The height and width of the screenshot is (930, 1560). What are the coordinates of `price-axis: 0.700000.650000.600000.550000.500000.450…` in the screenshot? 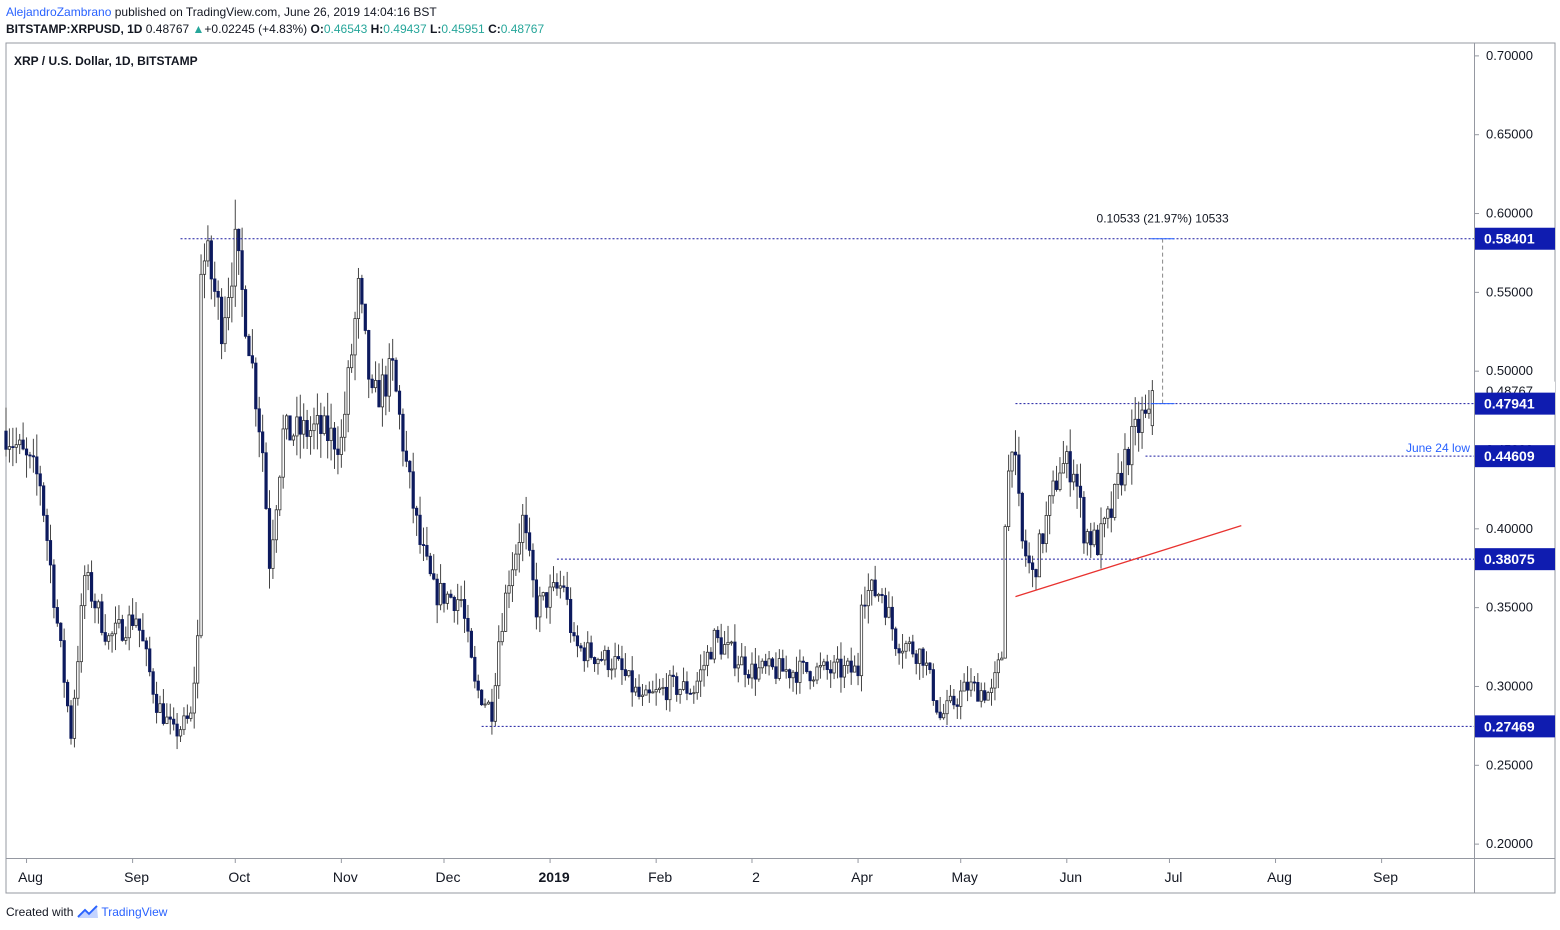 It's located at (1514, 449).